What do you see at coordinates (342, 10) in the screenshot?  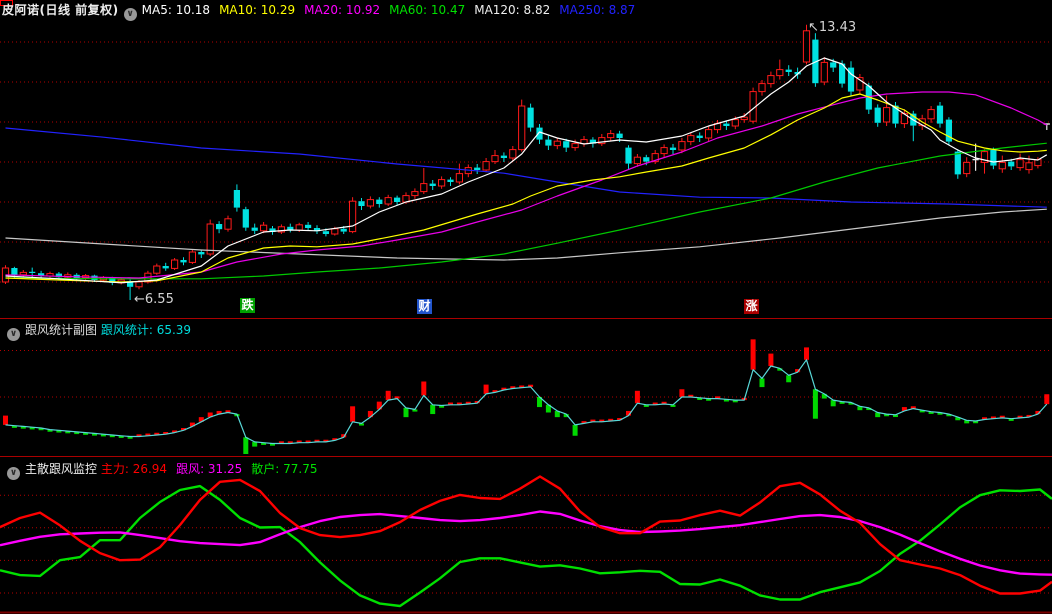 I see `ma-value-ma20: MA20: 10.92` at bounding box center [342, 10].